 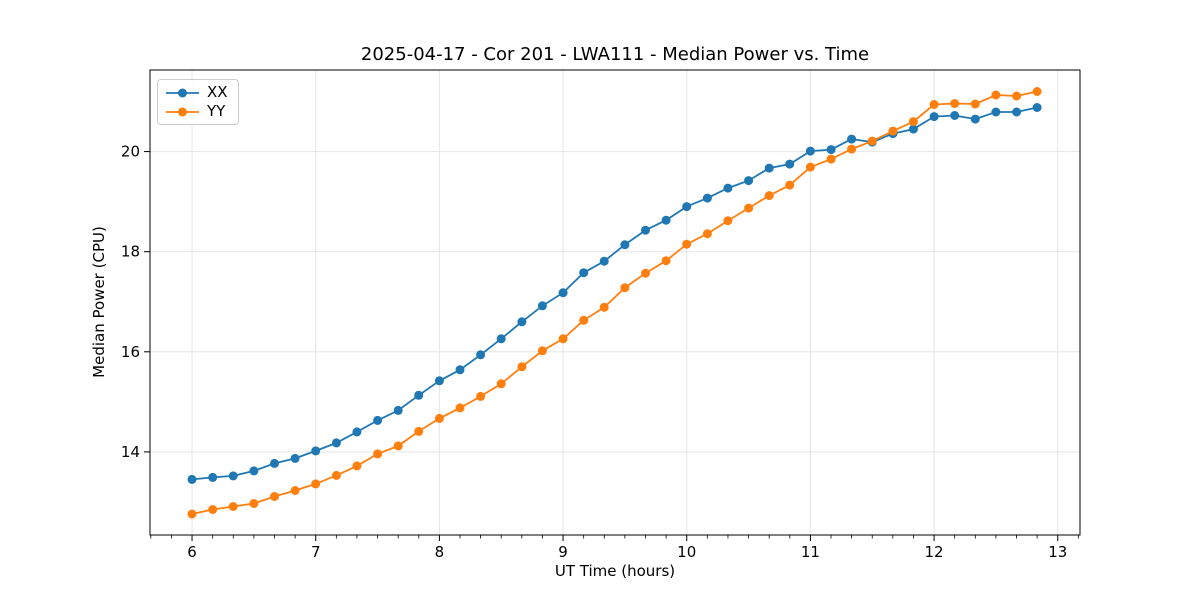 I want to click on legend: XX YY, so click(x=198, y=102).